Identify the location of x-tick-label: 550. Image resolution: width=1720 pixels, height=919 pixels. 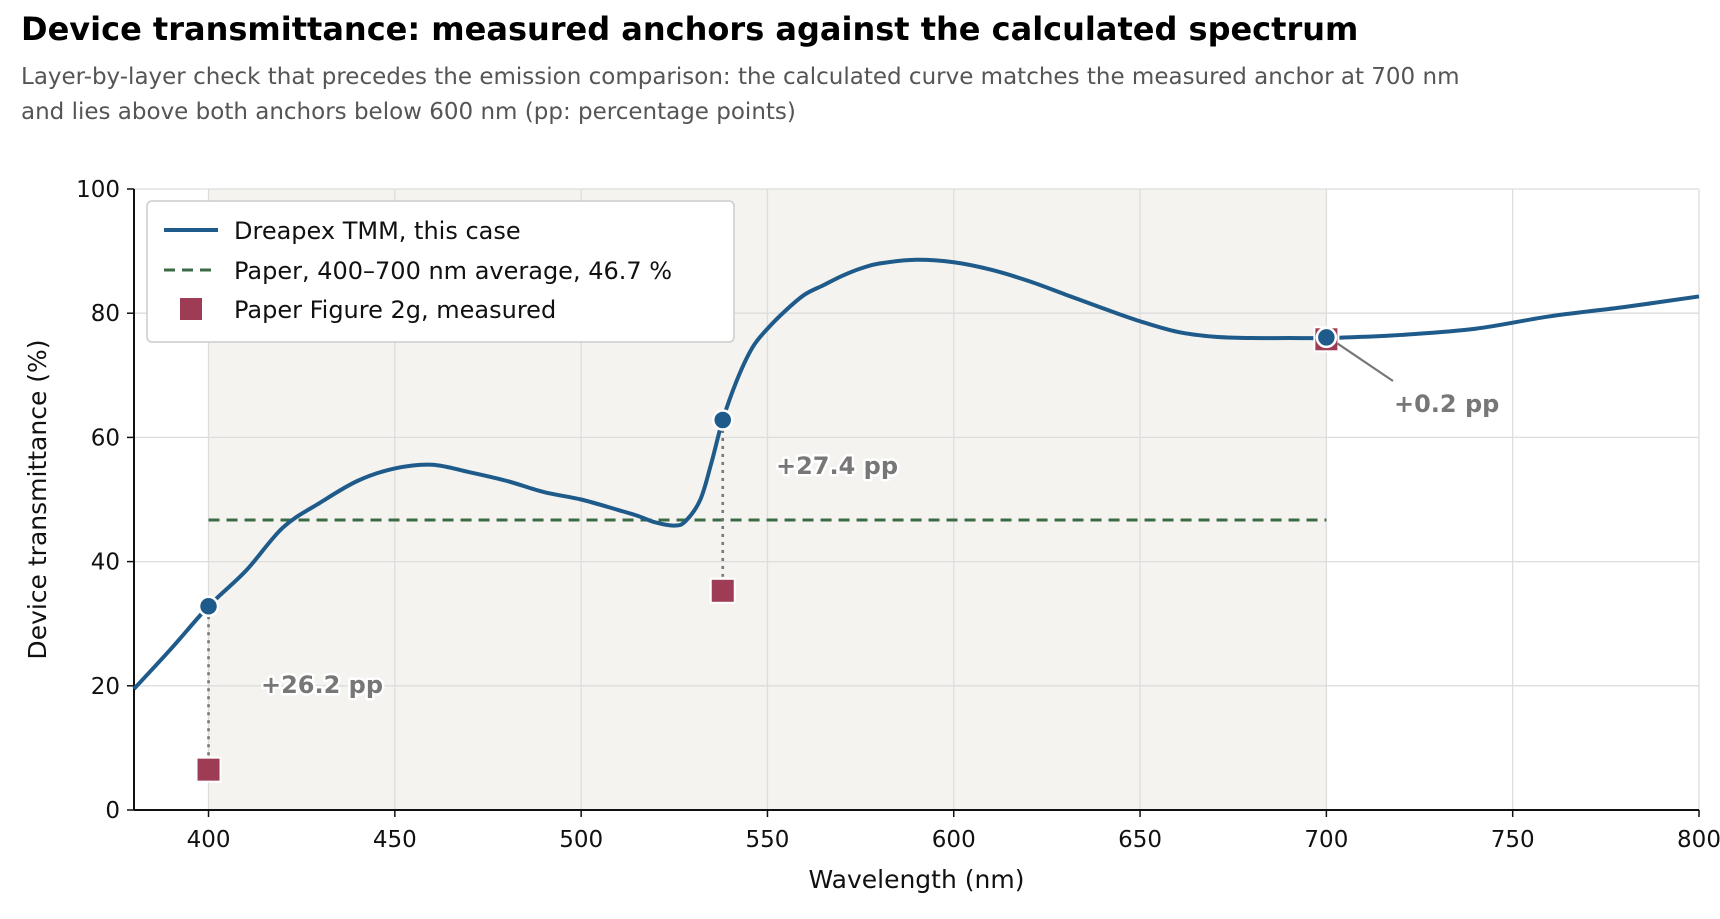
(767, 840).